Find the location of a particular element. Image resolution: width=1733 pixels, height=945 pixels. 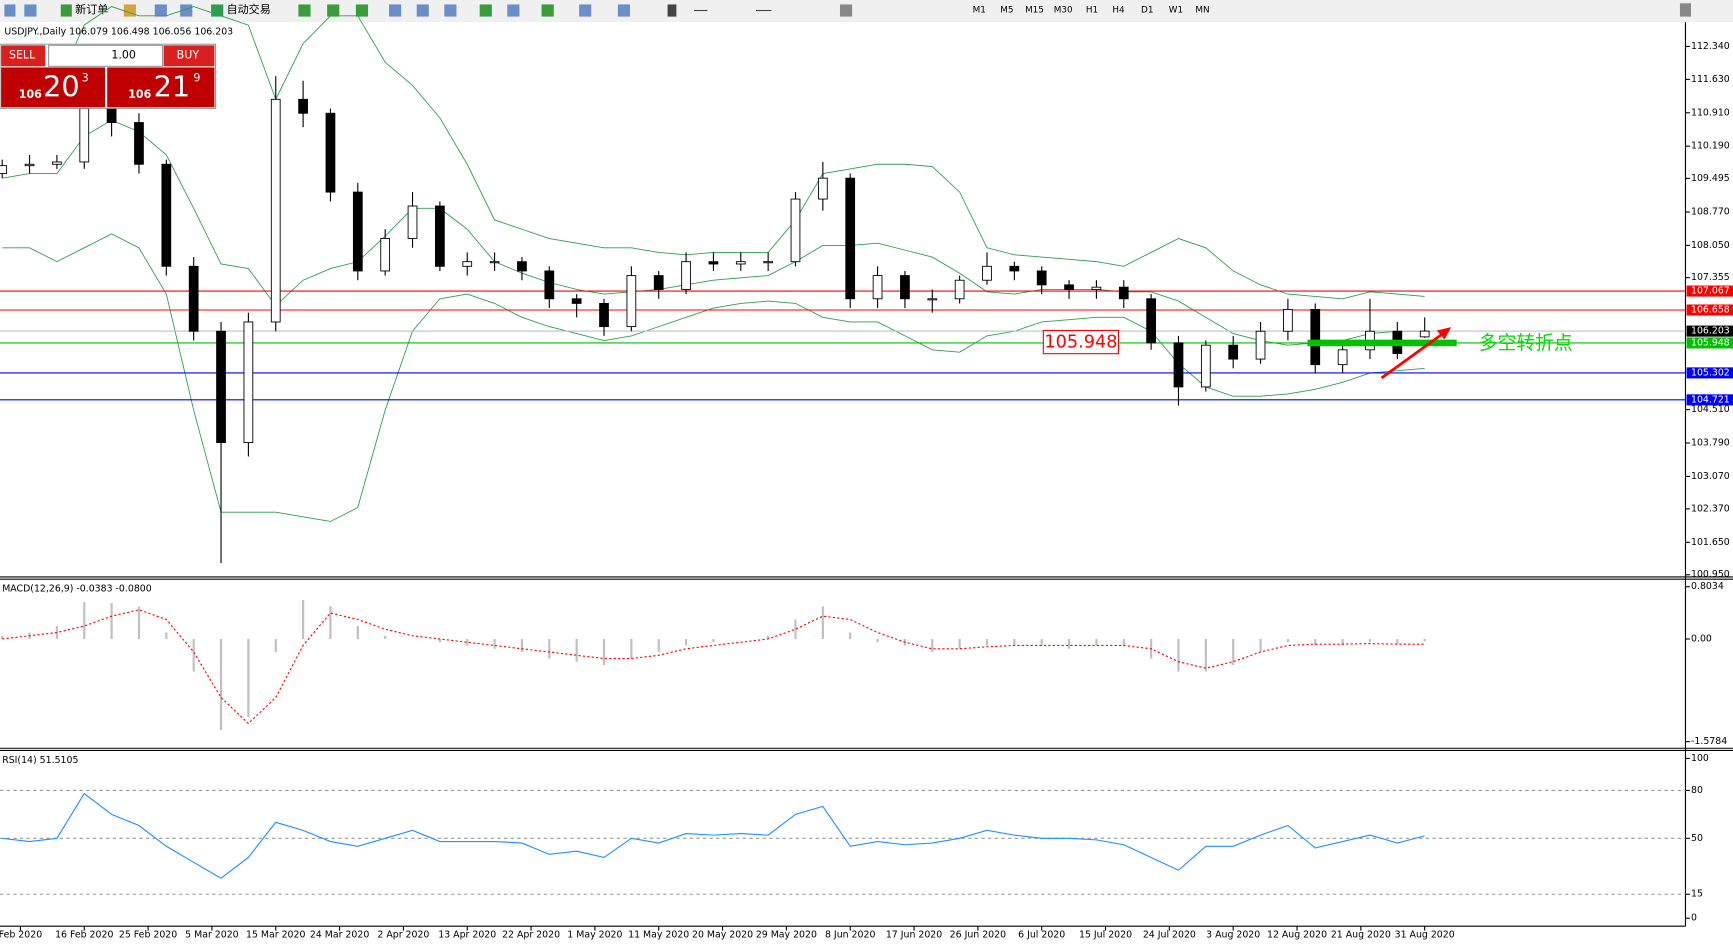

x-tick-label: 6 Jul 2020 is located at coordinates (1041, 935).